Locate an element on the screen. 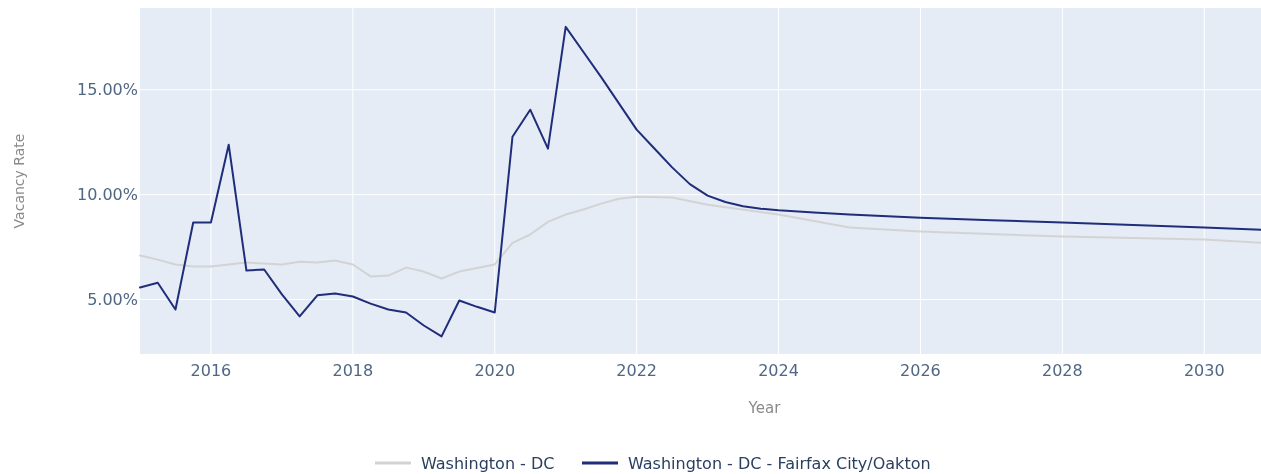 The image size is (1261, 474). x-axis-title: Year is located at coordinates (764, 408).